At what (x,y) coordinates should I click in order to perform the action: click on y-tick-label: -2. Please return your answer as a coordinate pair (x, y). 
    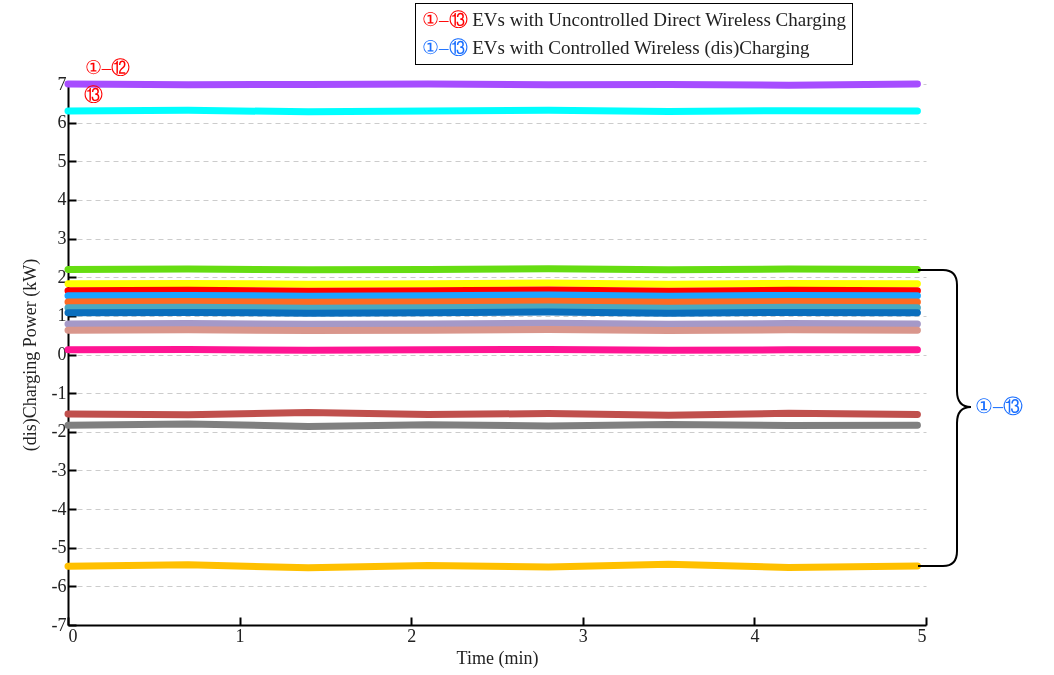
    Looking at the image, I should click on (59, 431).